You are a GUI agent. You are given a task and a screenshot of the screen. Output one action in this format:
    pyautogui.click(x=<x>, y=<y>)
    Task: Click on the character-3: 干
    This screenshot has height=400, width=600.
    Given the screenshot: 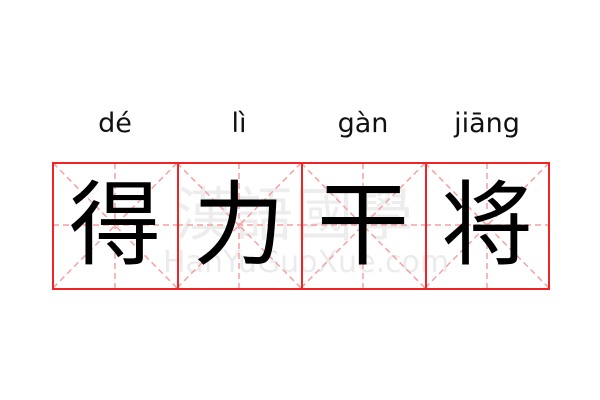 What is the action you would take?
    pyautogui.click(x=362, y=225)
    